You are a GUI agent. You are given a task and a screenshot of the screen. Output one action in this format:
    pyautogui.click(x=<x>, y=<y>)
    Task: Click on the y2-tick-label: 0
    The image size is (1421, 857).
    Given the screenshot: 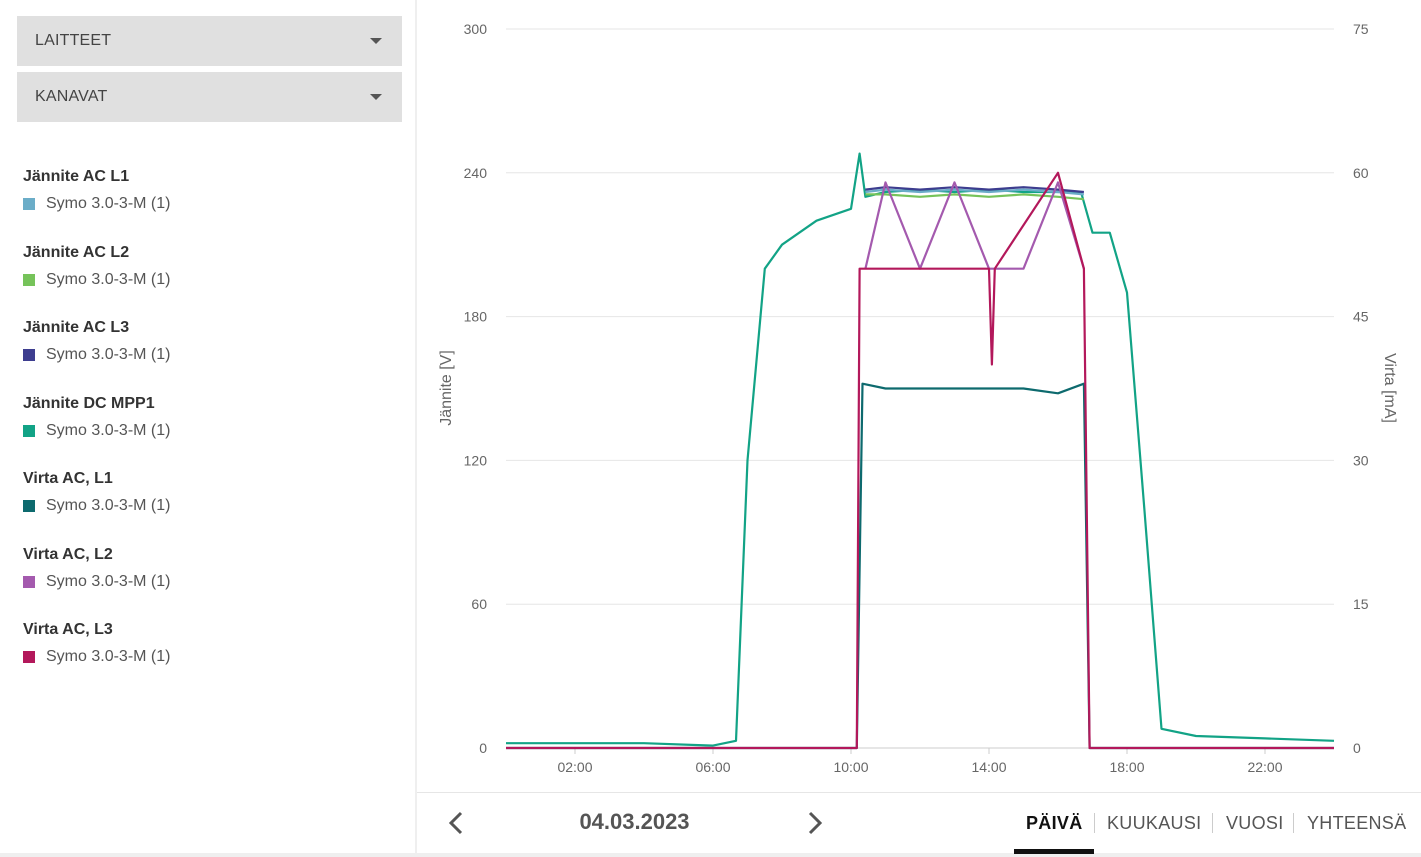 What is the action you would take?
    pyautogui.click(x=1357, y=748)
    